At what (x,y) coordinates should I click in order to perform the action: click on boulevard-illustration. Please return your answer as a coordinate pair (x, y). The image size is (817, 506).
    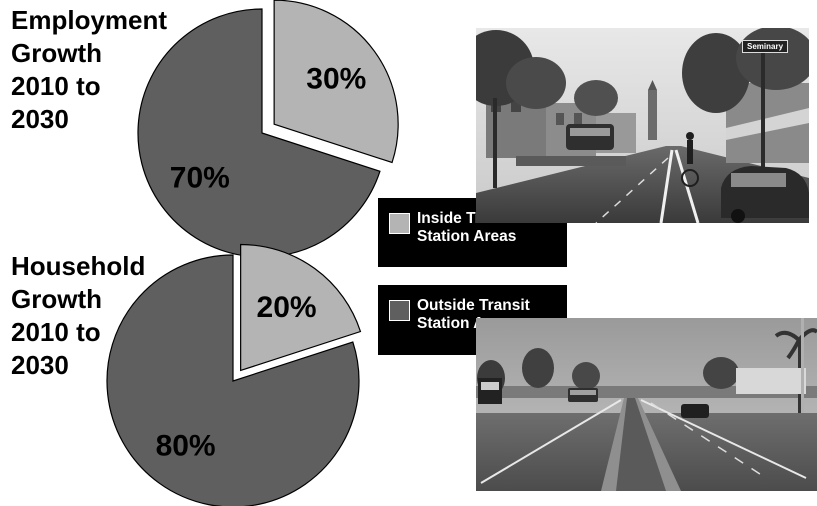
    Looking at the image, I should click on (646, 404).